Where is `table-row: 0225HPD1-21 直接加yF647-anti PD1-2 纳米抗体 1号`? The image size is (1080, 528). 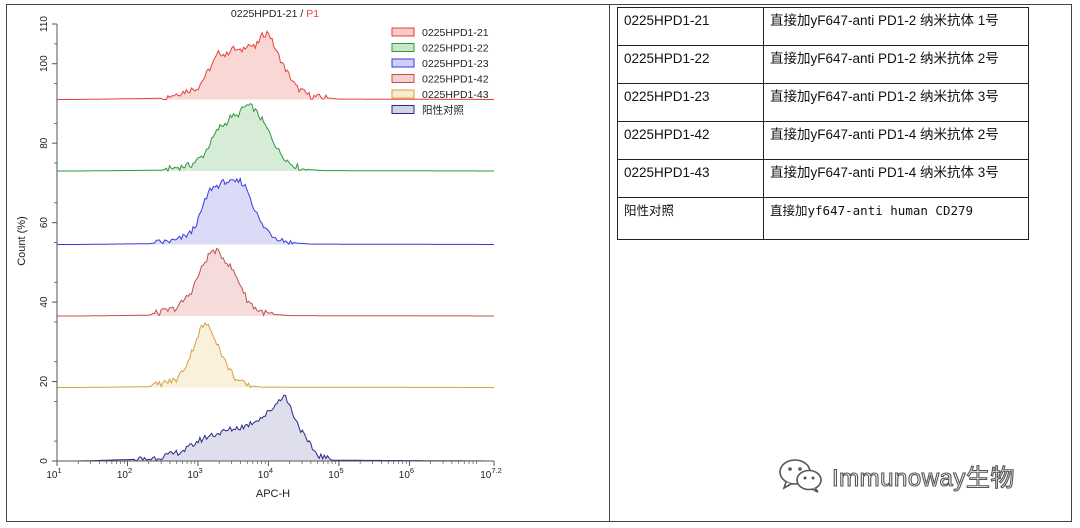 table-row: 0225HPD1-21 直接加yF647-anti PD1-2 纳米抗体 1号 is located at coordinates (823, 26).